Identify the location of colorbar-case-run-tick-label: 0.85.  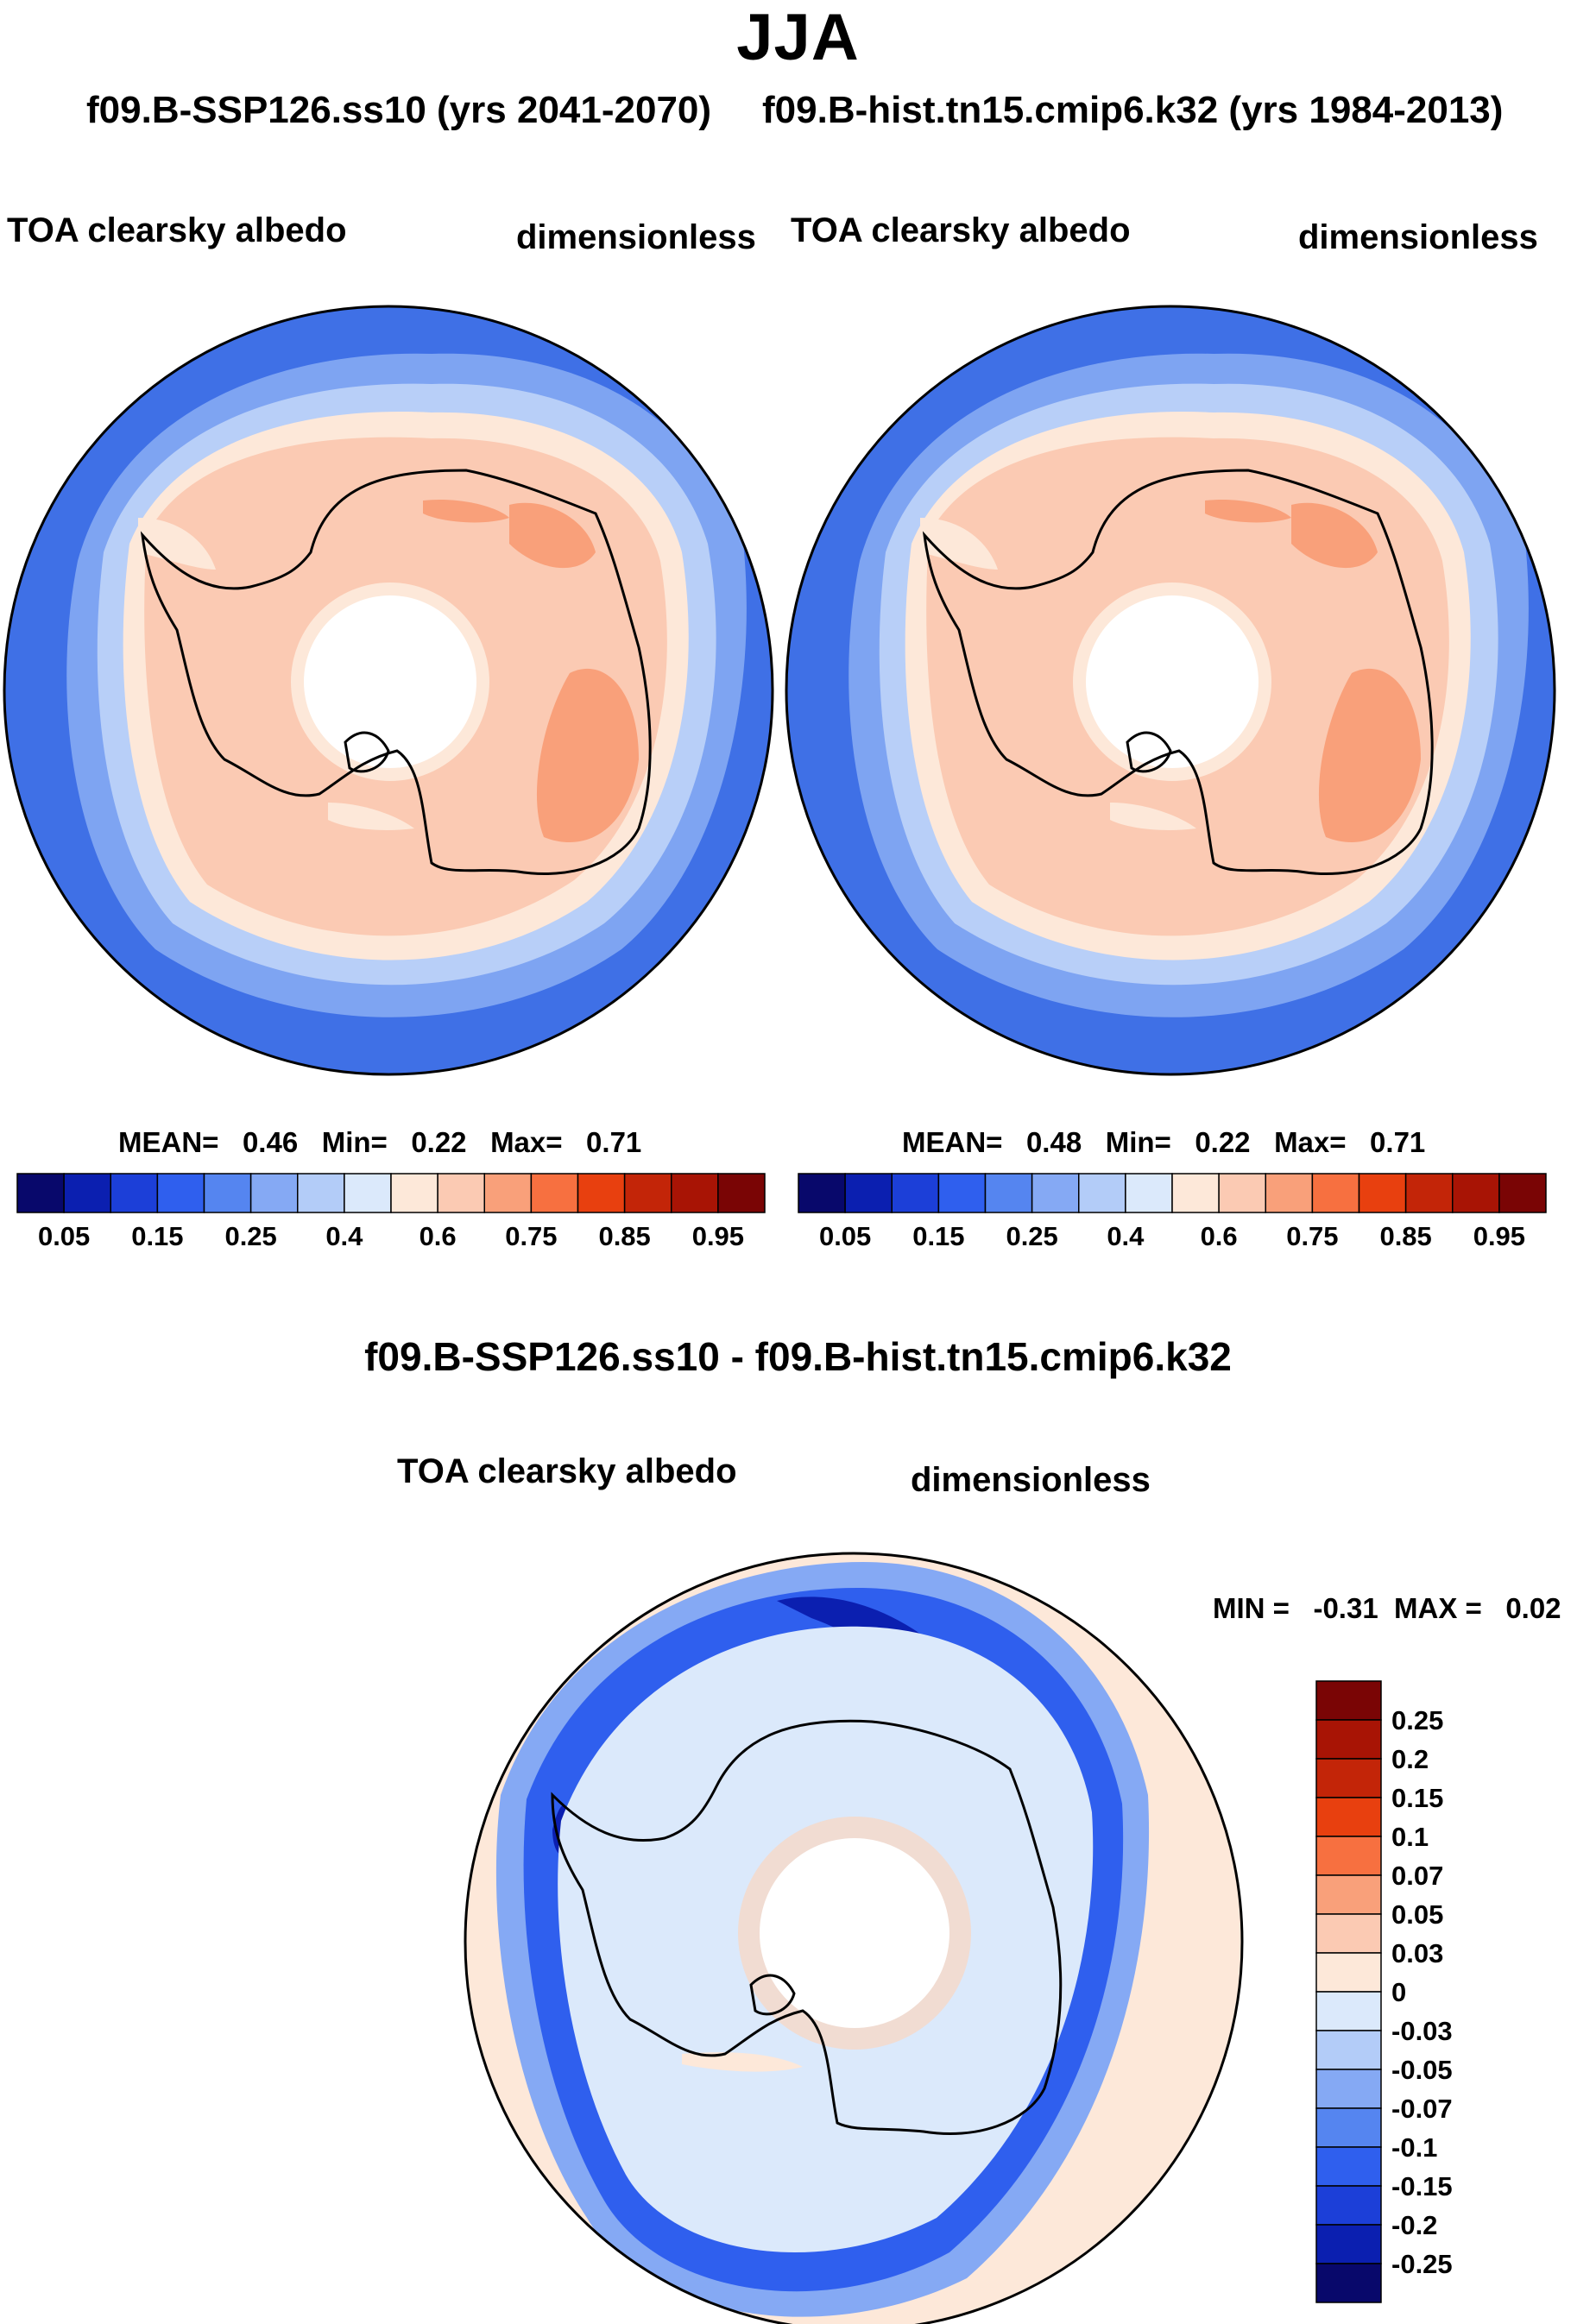
(624, 1236).